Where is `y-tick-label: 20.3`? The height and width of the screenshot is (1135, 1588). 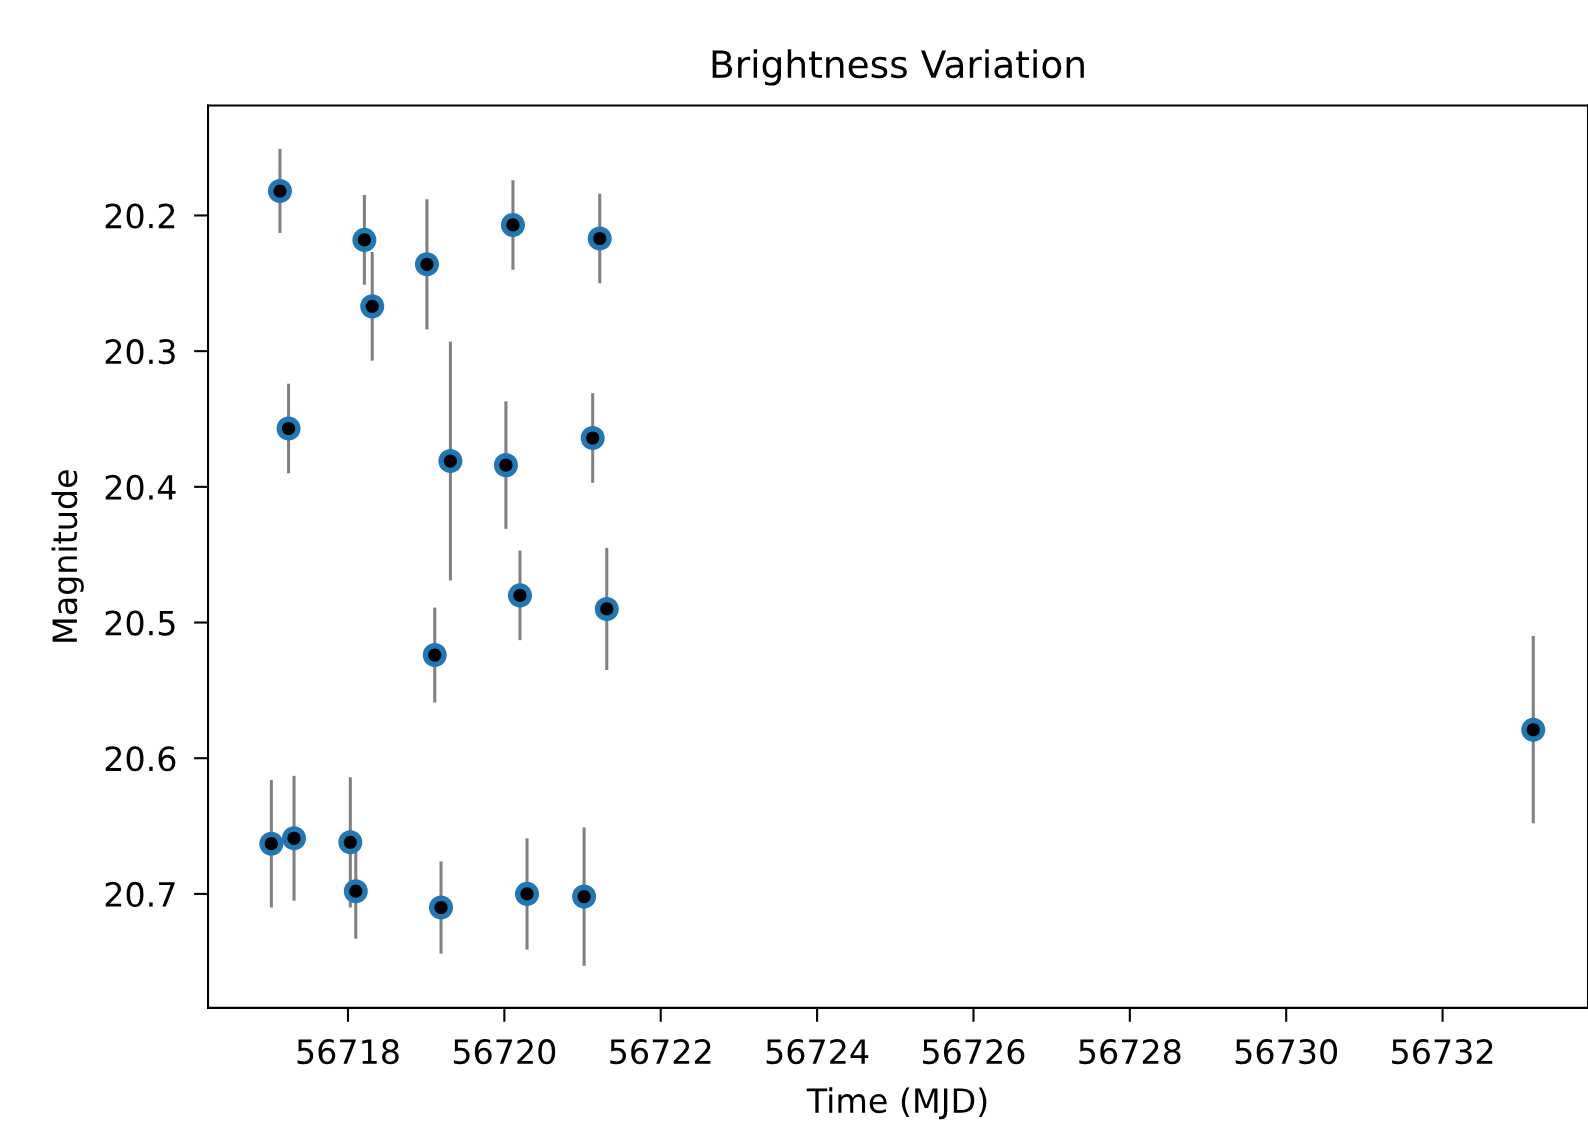
y-tick-label: 20.3 is located at coordinates (140, 352).